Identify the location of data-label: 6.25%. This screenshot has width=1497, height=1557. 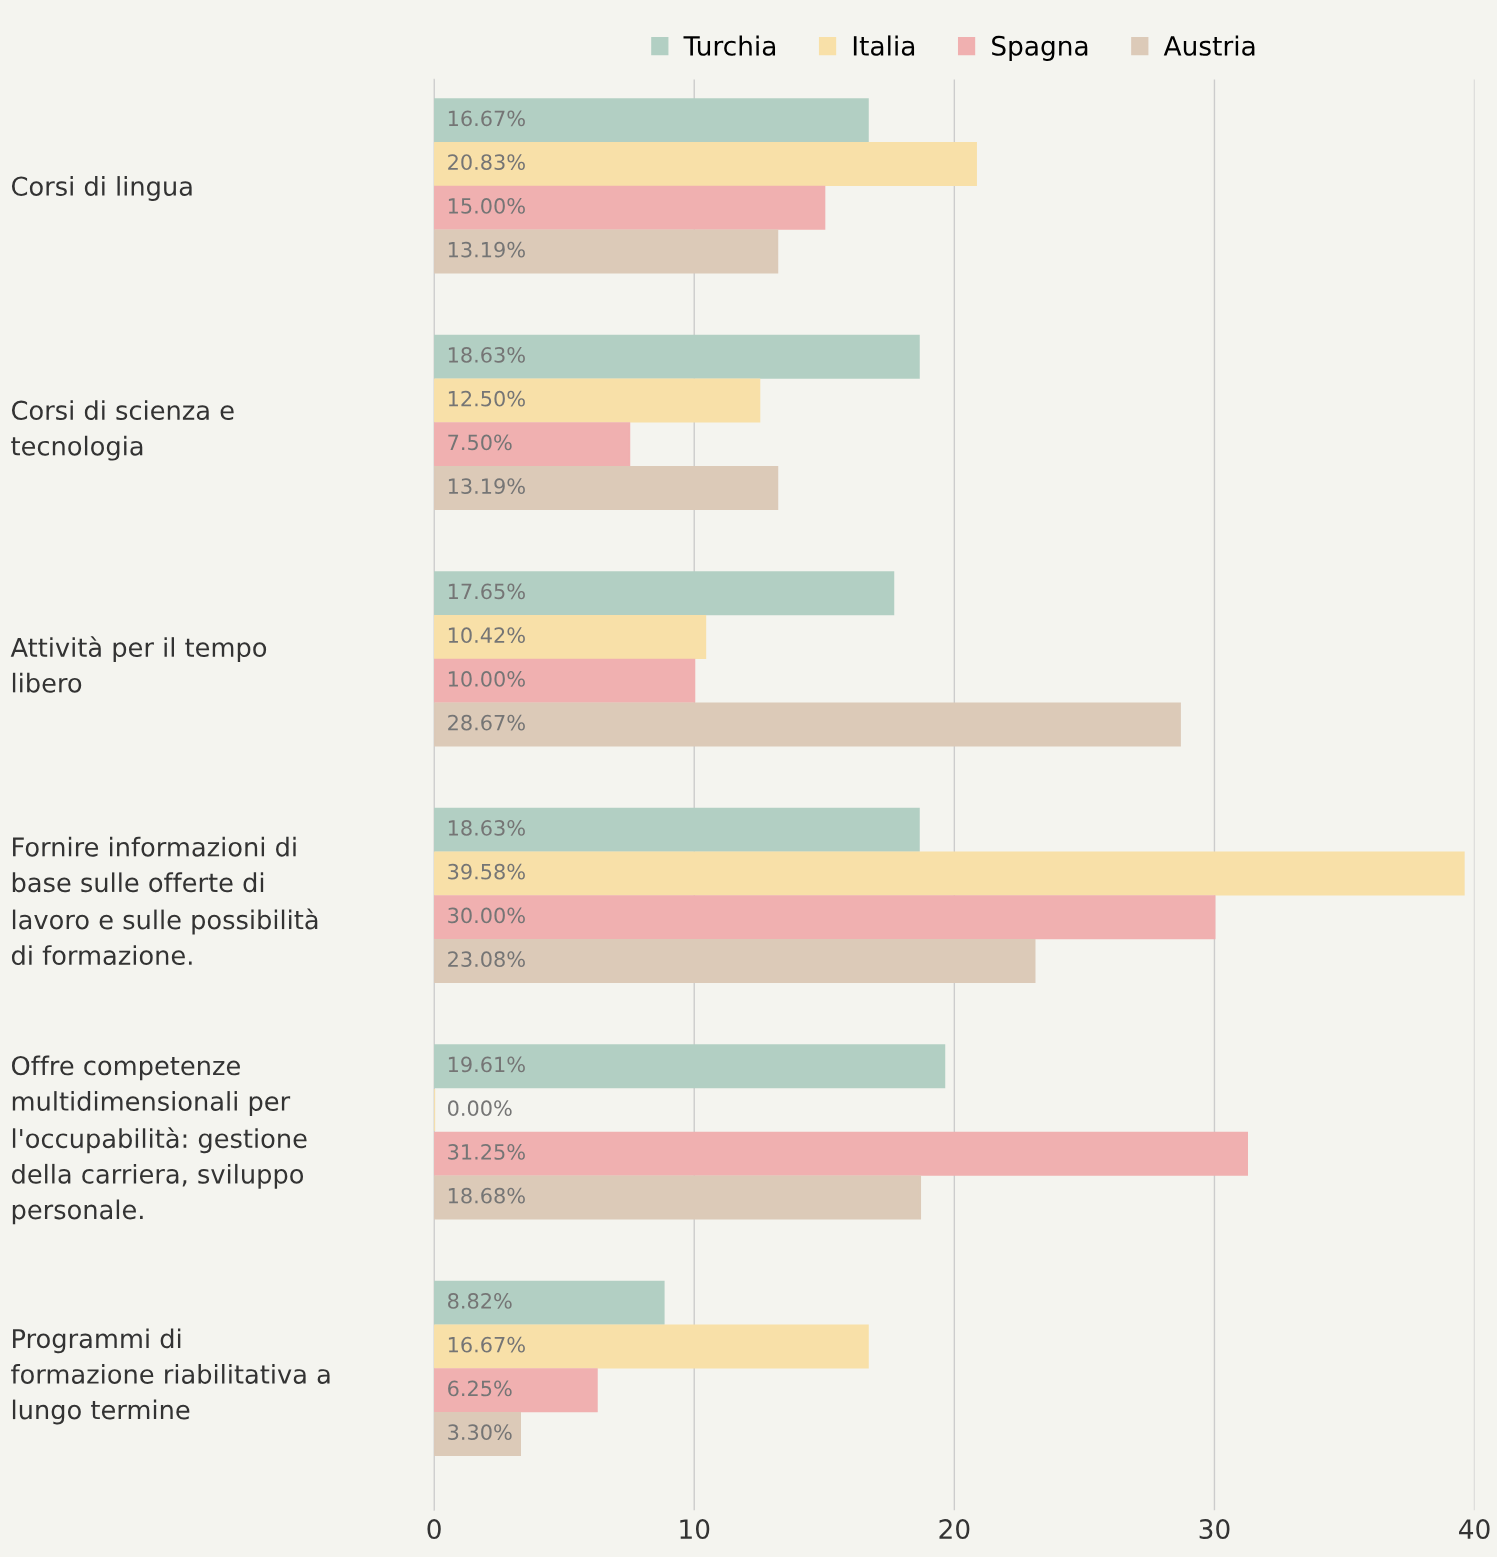
(480, 1388).